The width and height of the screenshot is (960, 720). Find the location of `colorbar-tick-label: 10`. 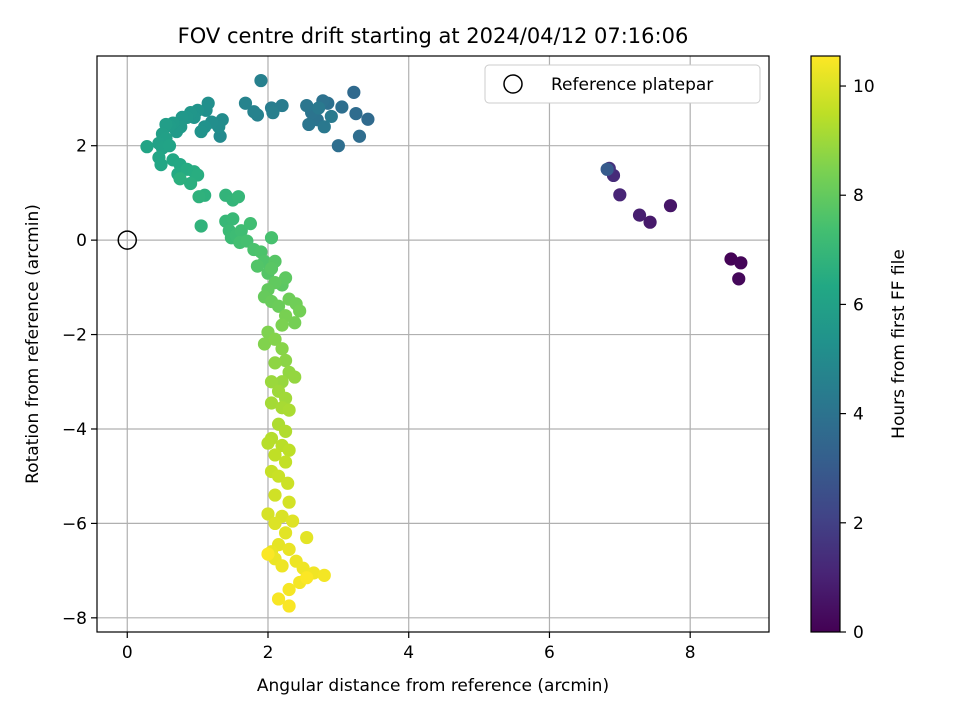

colorbar-tick-label: 10 is located at coordinates (864, 87).